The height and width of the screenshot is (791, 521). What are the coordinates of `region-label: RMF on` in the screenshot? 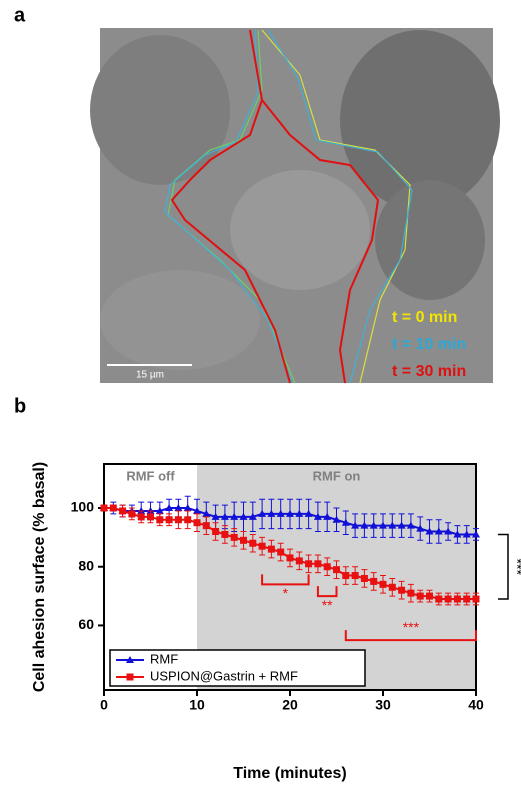 It's located at (337, 475).